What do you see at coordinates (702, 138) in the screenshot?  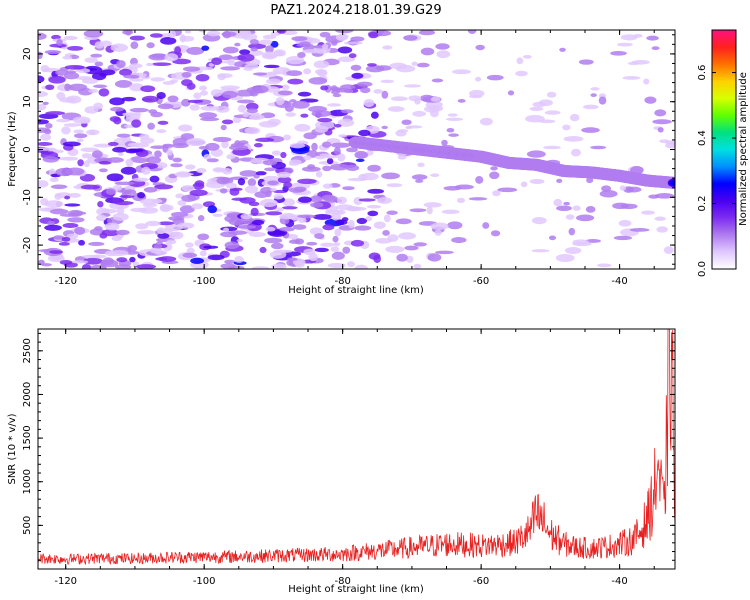 I see `colorbar-tick-label: 0.4` at bounding box center [702, 138].